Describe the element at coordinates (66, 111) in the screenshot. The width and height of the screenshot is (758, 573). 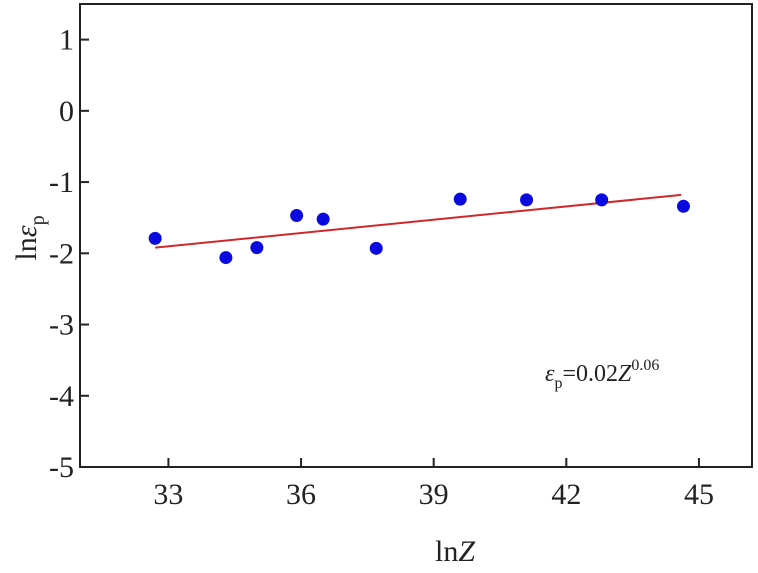
I see `y-tick-label: 0` at that location.